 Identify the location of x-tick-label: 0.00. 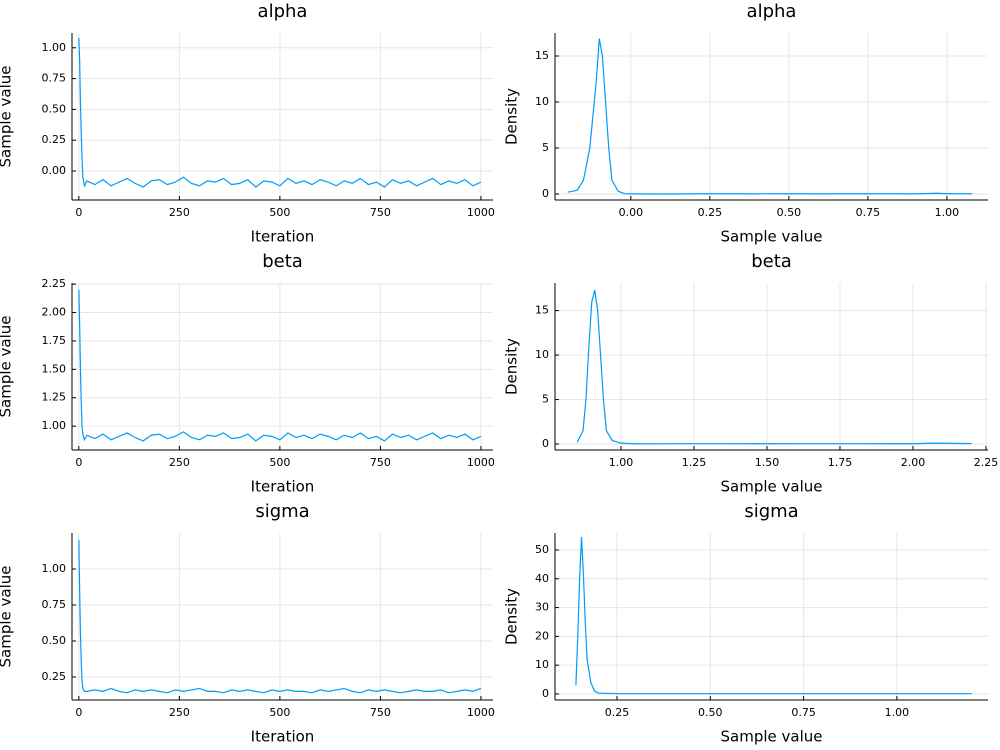
(631, 212).